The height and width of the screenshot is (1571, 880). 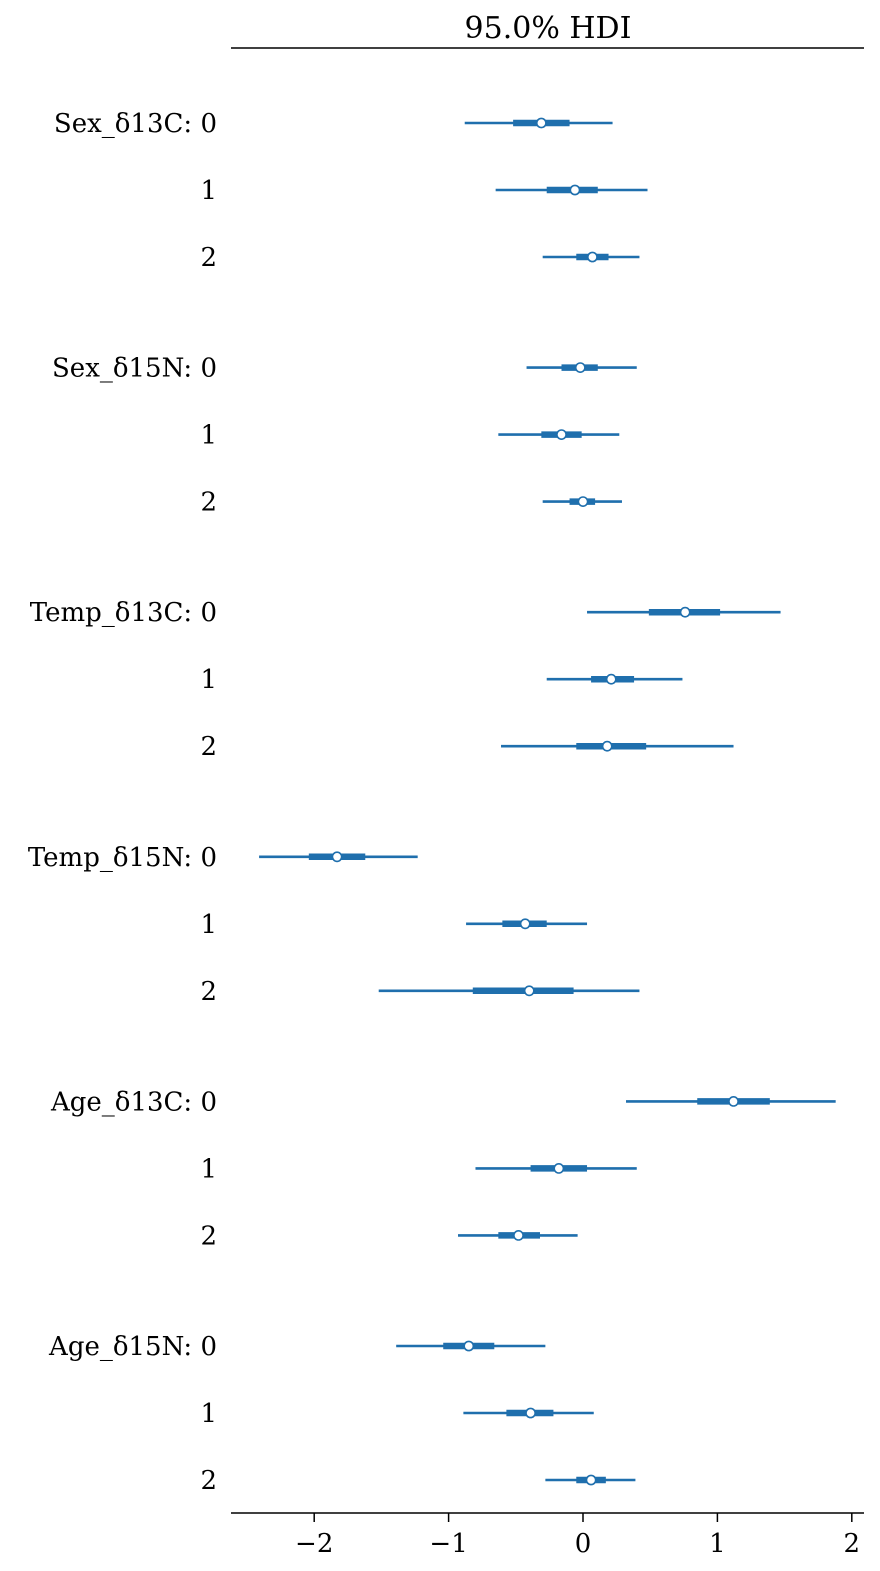 I want to click on x-tick-label: −2, so click(x=314, y=1544).